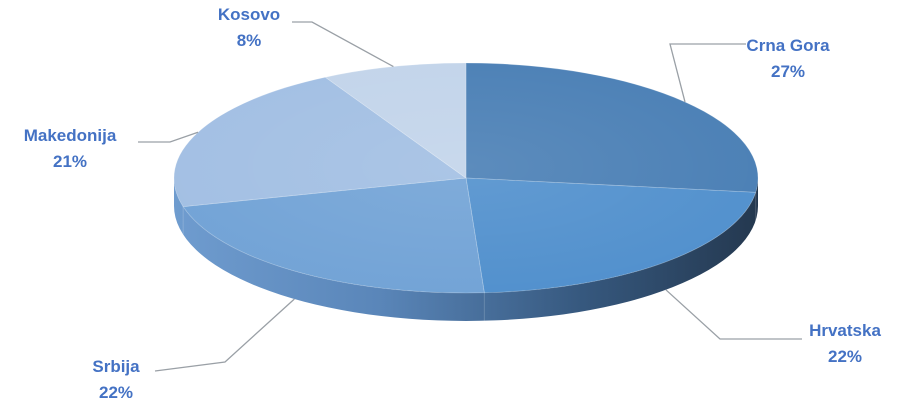 Image resolution: width=908 pixels, height=410 pixels. I want to click on data-label-makedonija-name: Makedonija, so click(70, 135).